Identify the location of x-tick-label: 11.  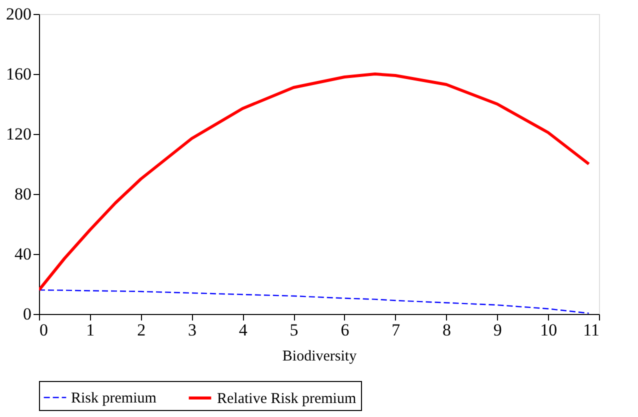
(591, 330).